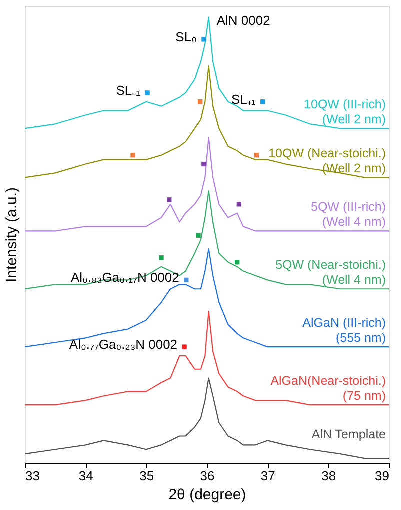  What do you see at coordinates (33, 476) in the screenshot?
I see `x-tick-label: 33` at bounding box center [33, 476].